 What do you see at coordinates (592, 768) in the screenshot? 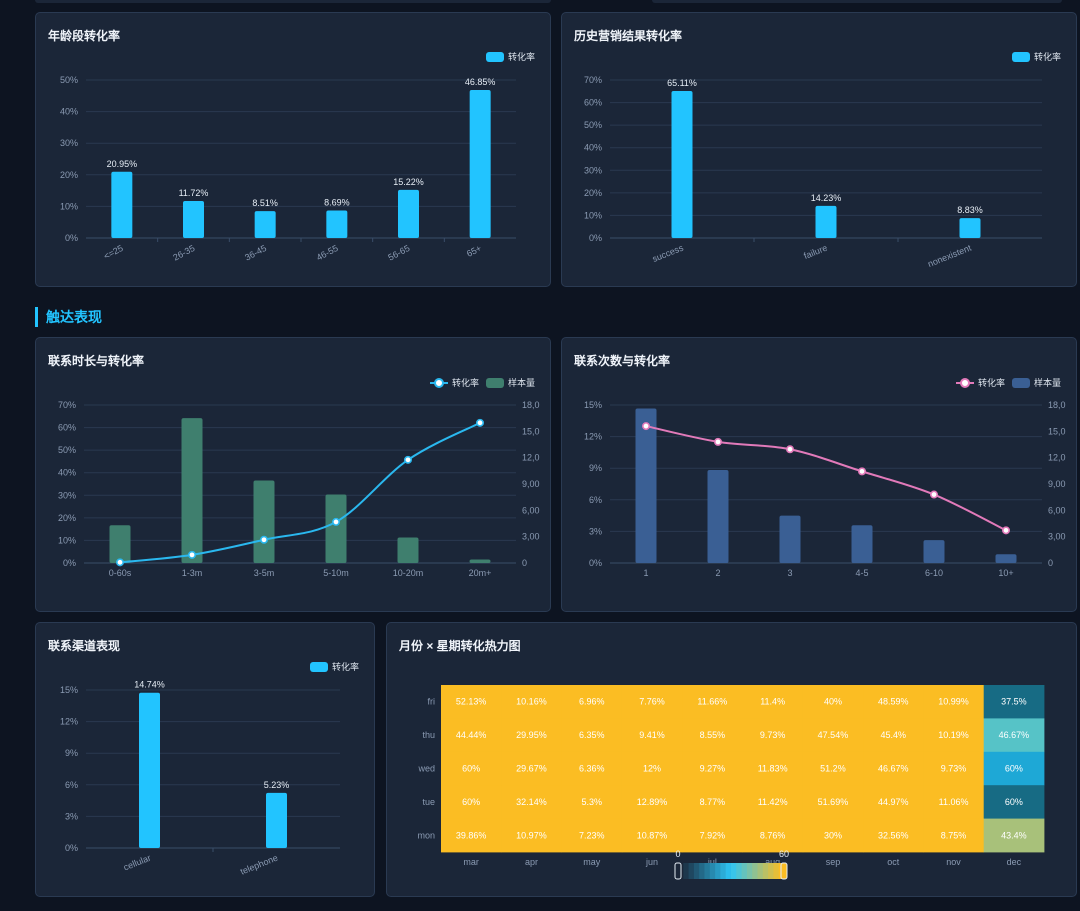
I see `heat-cell-wed-may` at bounding box center [592, 768].